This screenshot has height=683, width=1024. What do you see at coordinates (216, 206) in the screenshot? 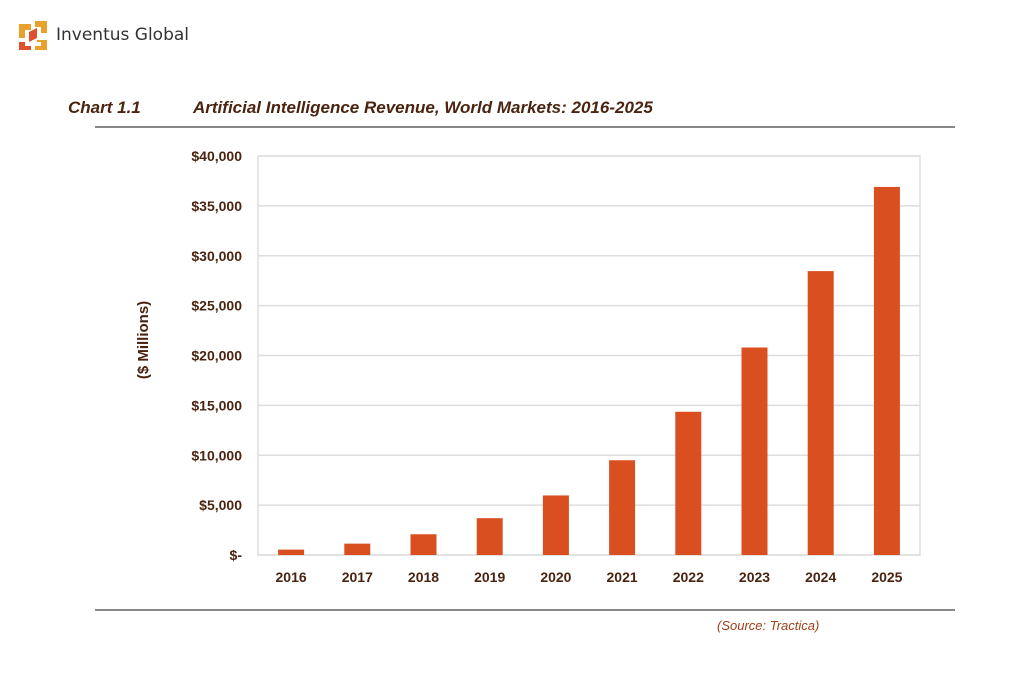
I see `y-tick-label: $35,000` at bounding box center [216, 206].